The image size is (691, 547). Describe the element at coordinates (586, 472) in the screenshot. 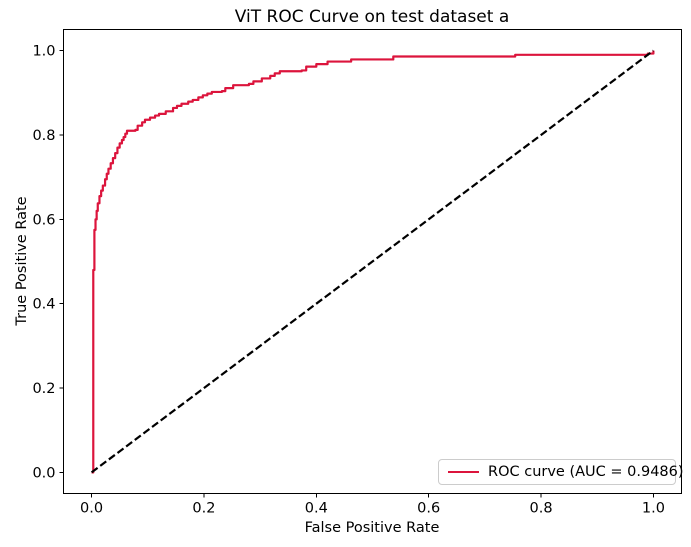

I see `roc-curve-legend-label: ROC curve (AUC = 0.9486)` at that location.